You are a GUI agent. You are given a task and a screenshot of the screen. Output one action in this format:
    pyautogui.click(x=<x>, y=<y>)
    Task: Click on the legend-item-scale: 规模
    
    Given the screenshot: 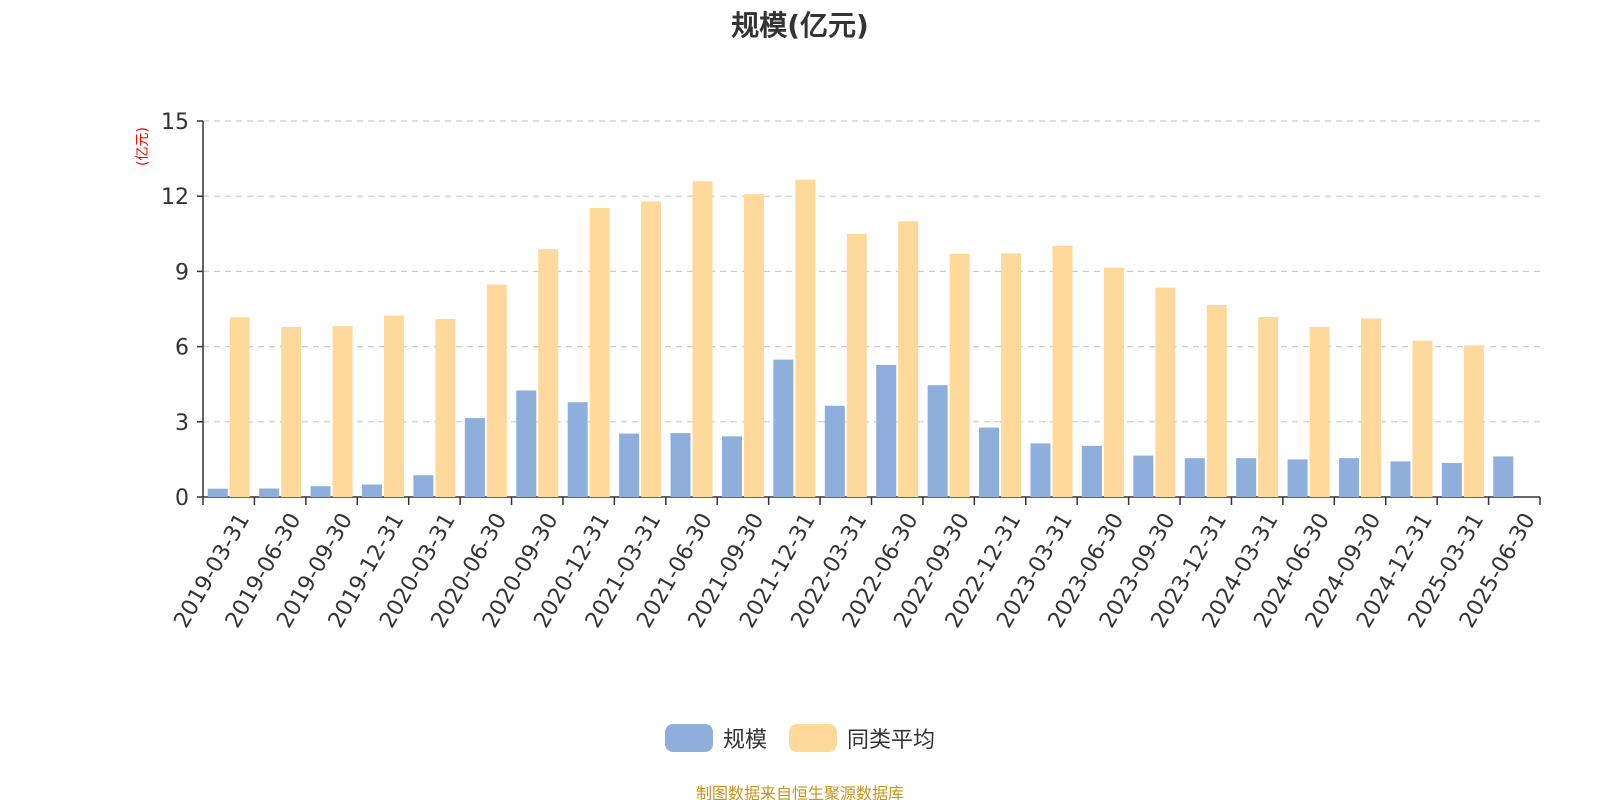 What is the action you would take?
    pyautogui.click(x=715, y=738)
    